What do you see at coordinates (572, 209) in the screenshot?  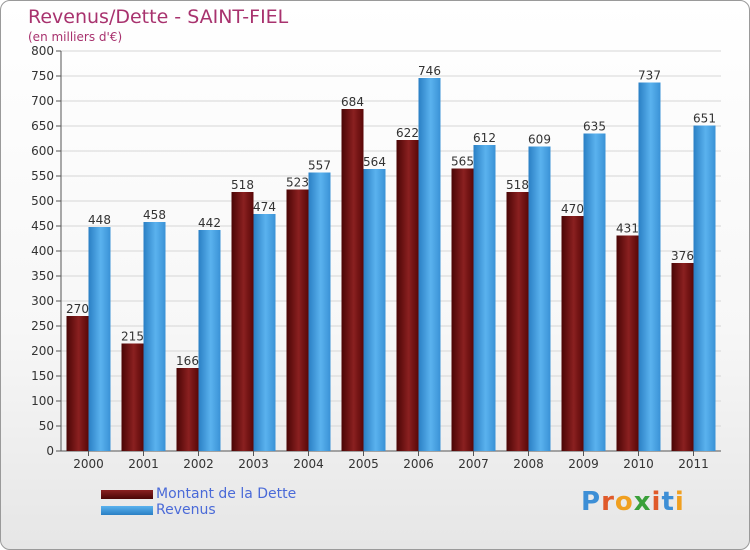 I see `data-label: 470` at bounding box center [572, 209].